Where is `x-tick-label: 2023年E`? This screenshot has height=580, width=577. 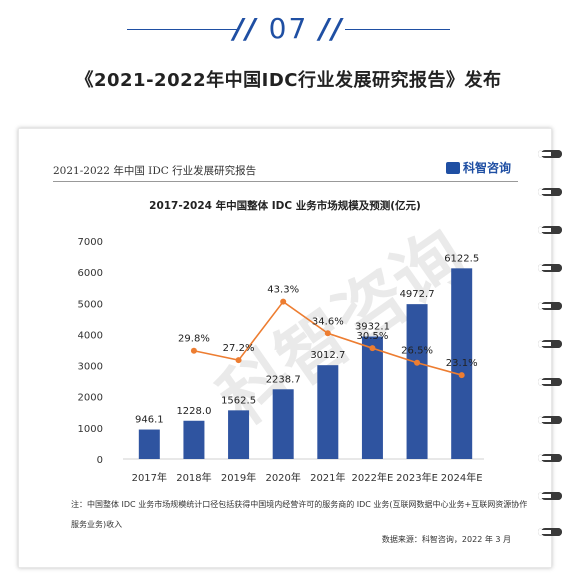
x-tick-label: 2023年E is located at coordinates (417, 477).